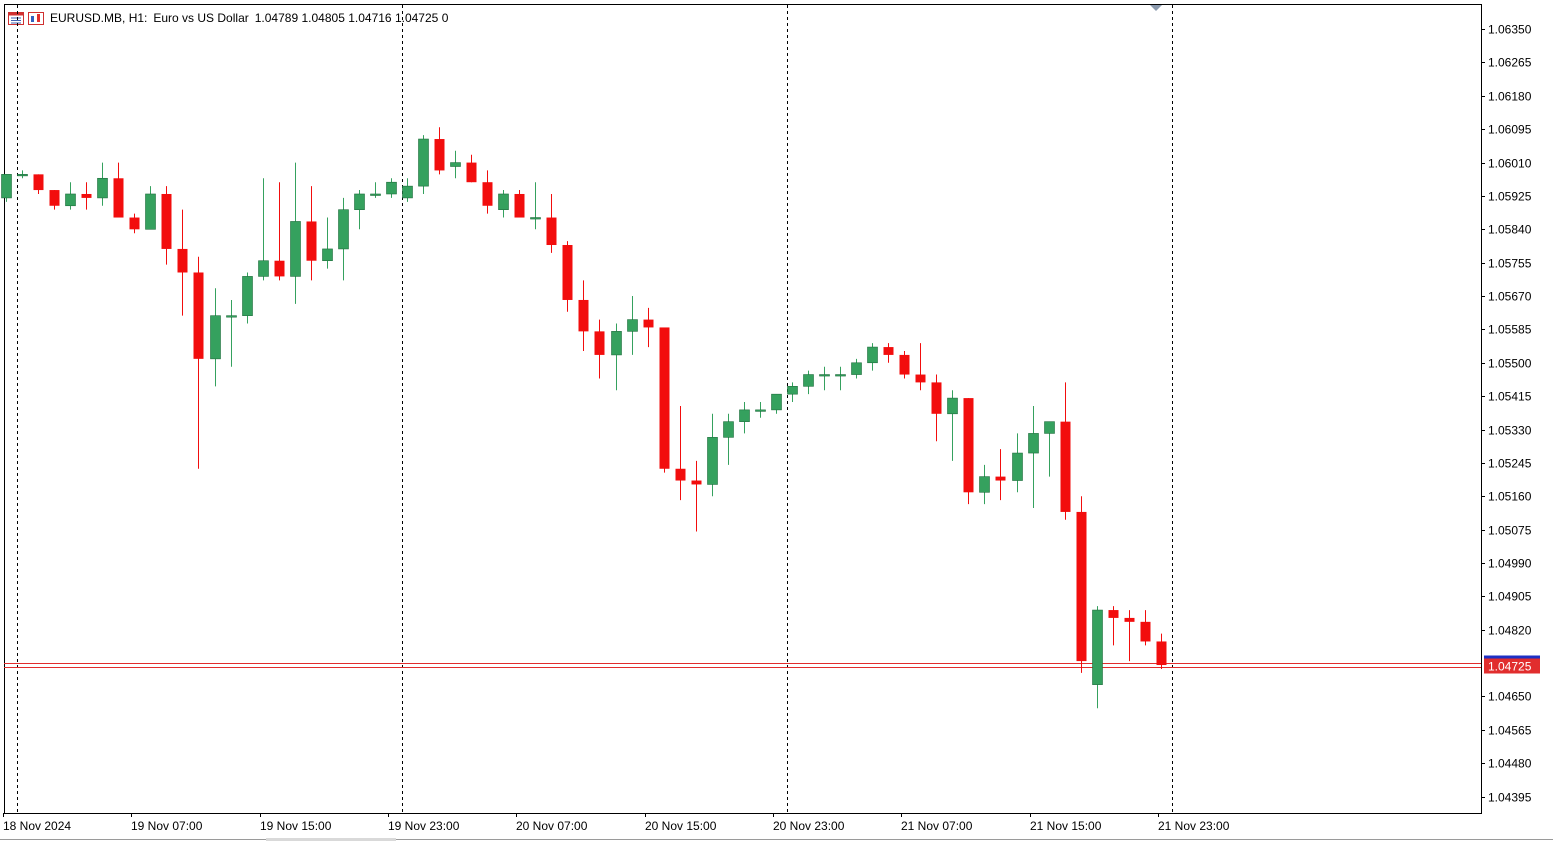 This screenshot has height=841, width=1553. Describe the element at coordinates (1510, 798) in the screenshot. I see `price-tick-label: 1.04395` at that location.